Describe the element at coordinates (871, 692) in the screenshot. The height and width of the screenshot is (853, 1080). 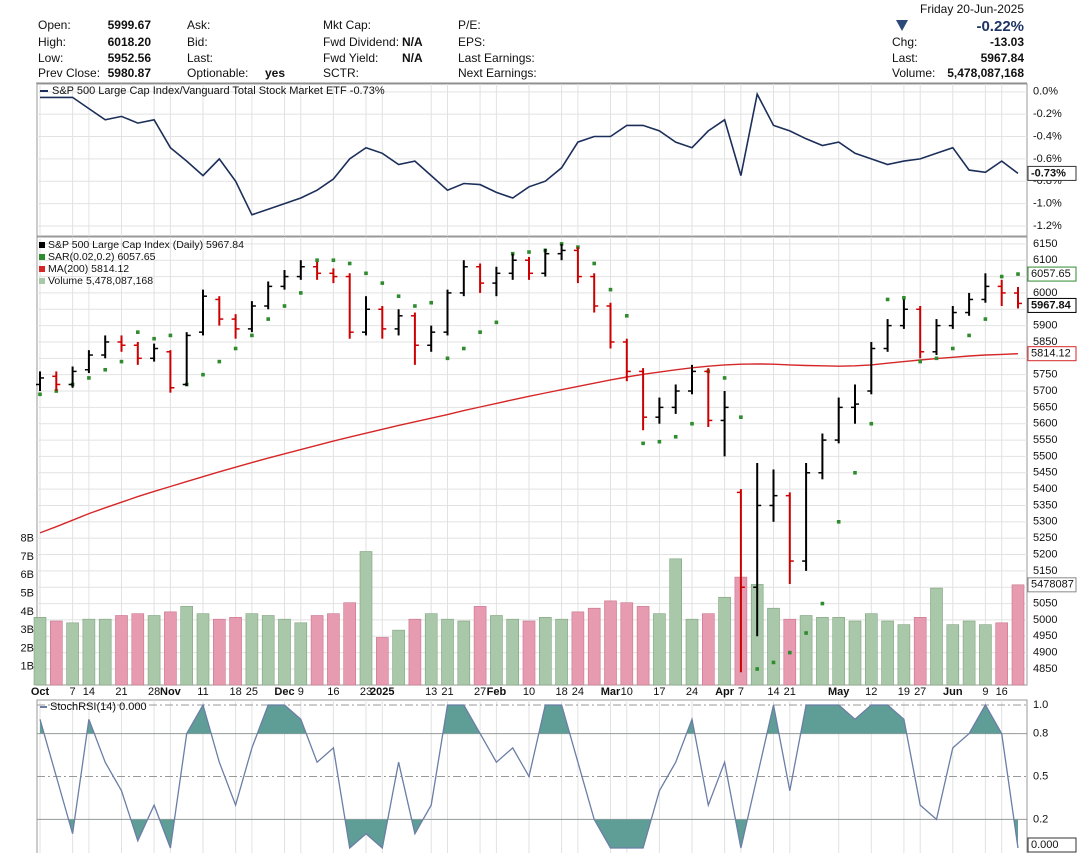
I see `x-tick-label: 12` at that location.